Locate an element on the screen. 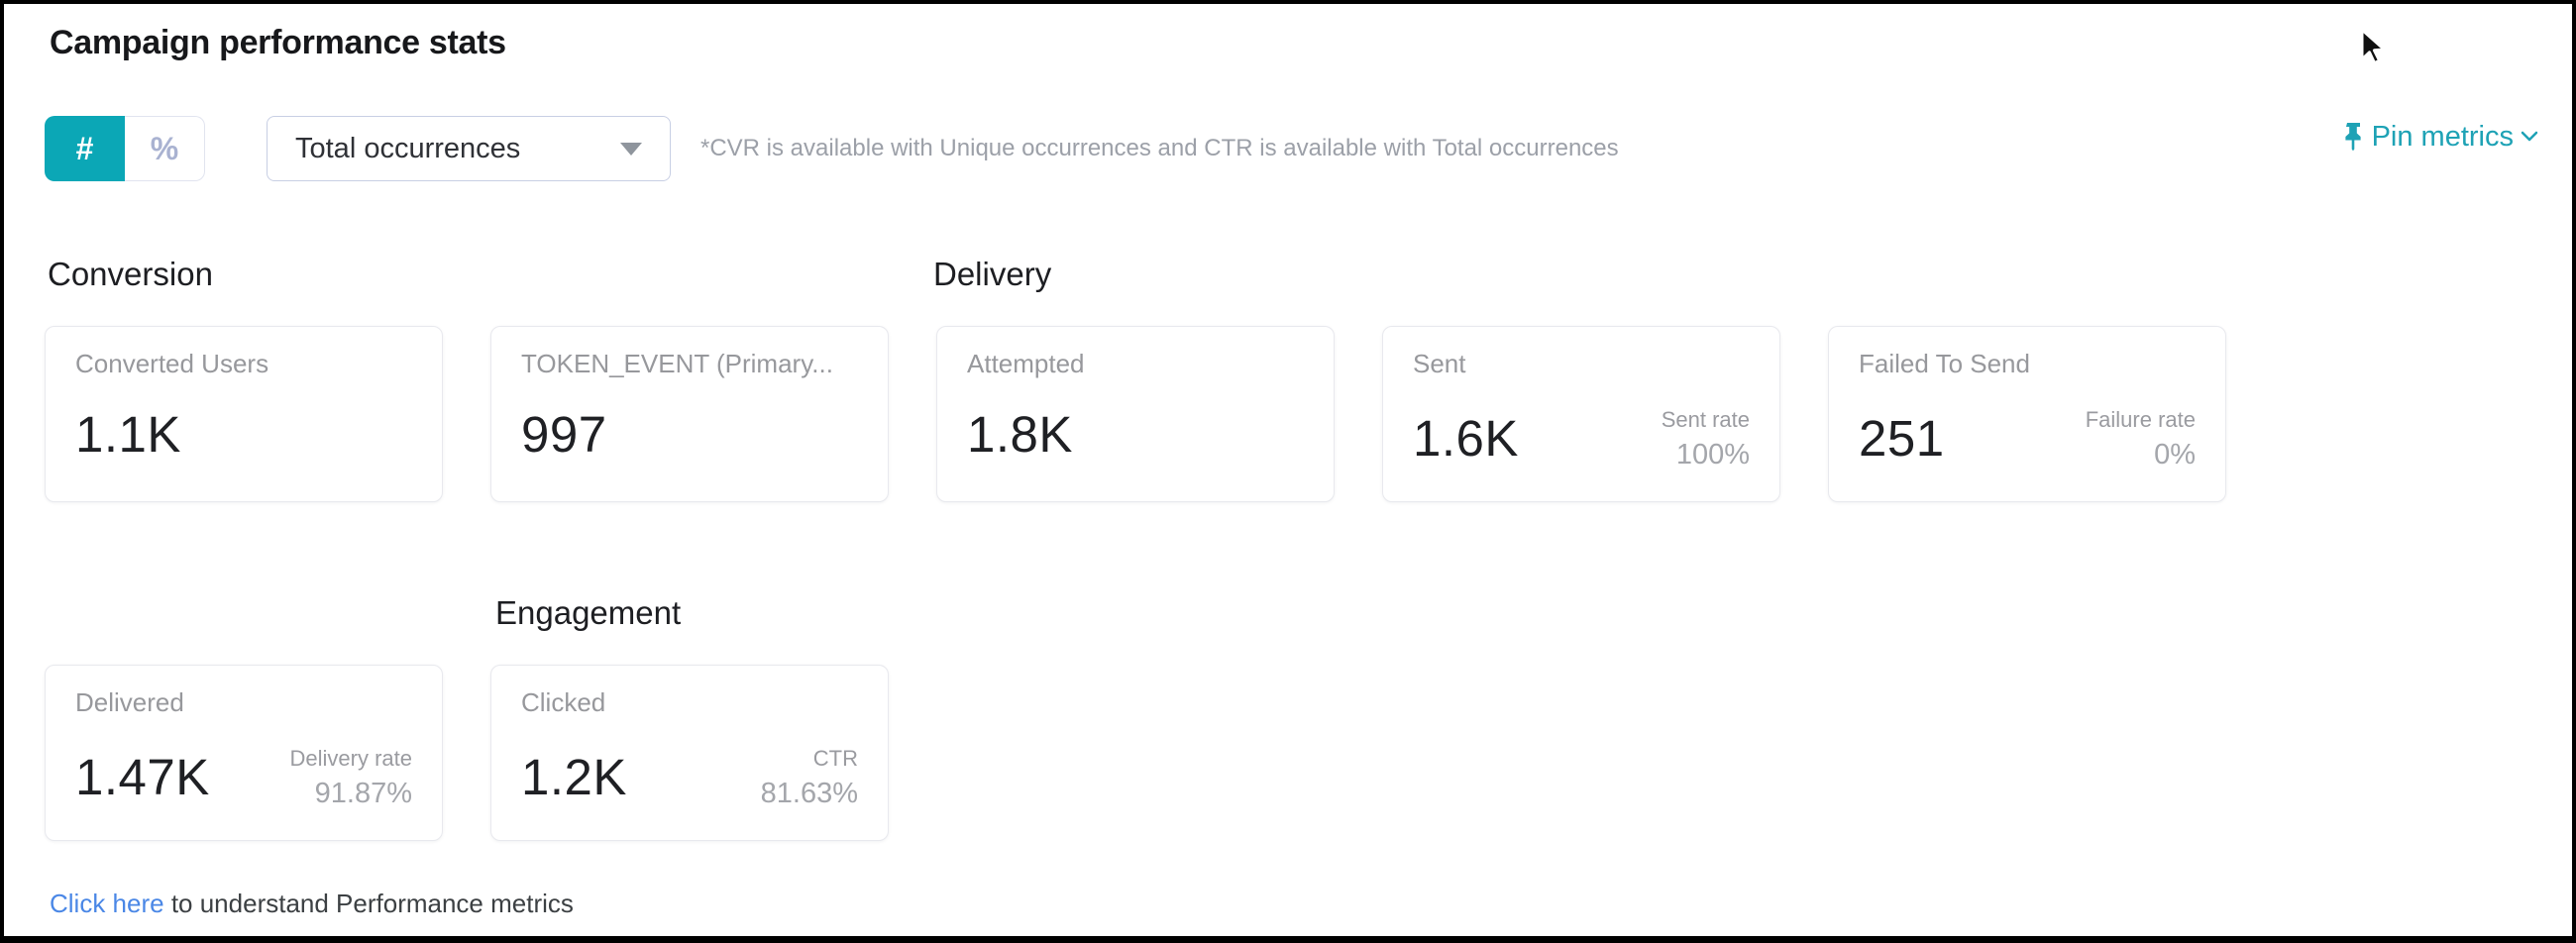 The width and height of the screenshot is (2576, 943). percent-toggle-button: % is located at coordinates (165, 148).